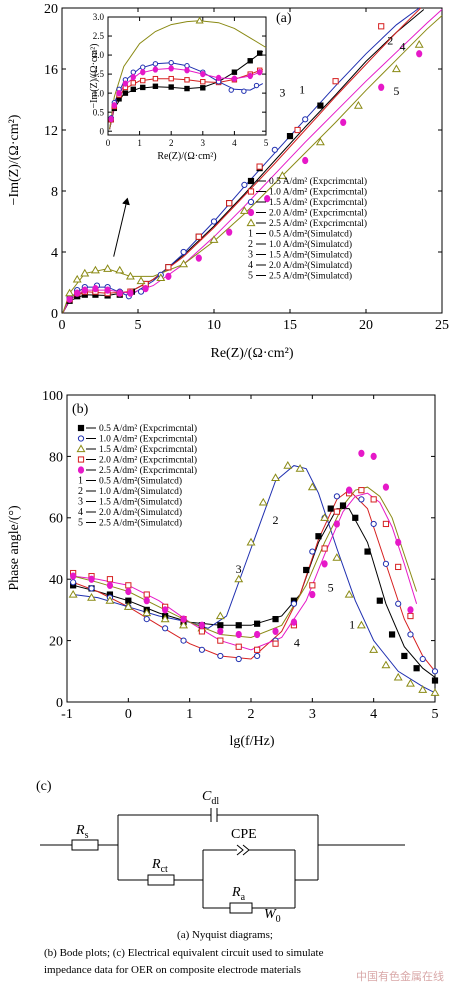 The width and height of the screenshot is (450, 989). Describe the element at coordinates (234, 143) in the screenshot. I see `inset-x-tick-label: 4` at that location.